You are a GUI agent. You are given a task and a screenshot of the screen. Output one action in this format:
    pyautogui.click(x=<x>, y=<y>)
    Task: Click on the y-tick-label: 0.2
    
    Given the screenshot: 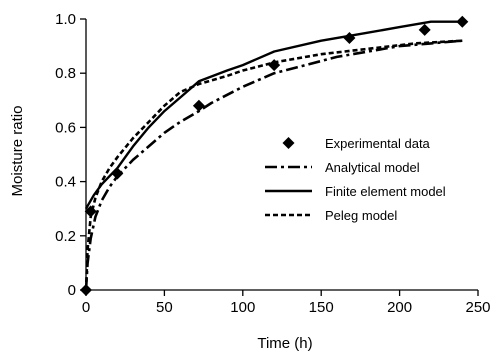 What is the action you would take?
    pyautogui.click(x=65, y=236)
    